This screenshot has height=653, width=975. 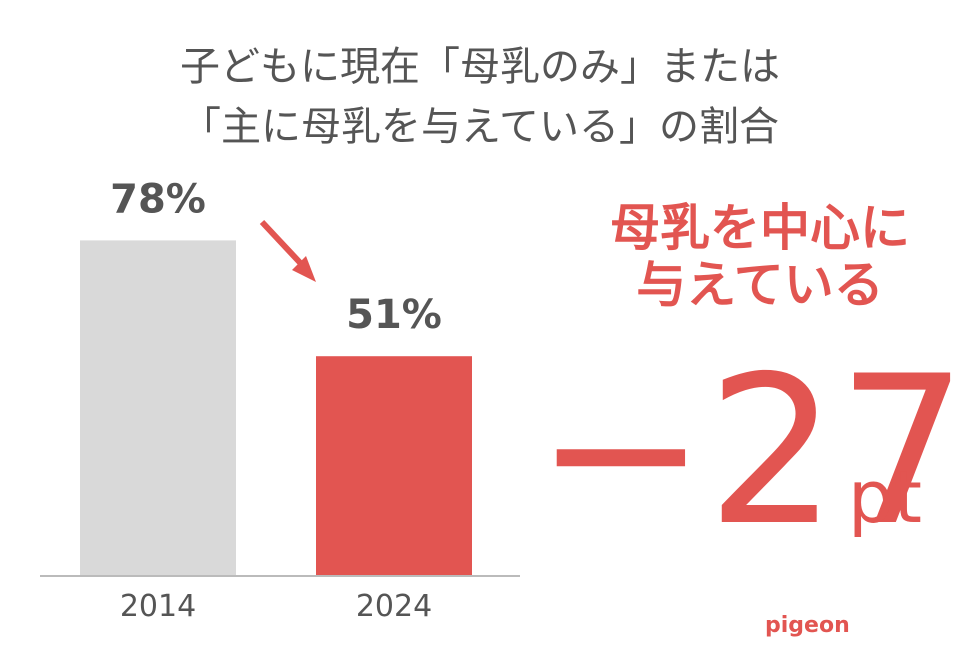 I want to click on arrow, so click(x=283, y=245).